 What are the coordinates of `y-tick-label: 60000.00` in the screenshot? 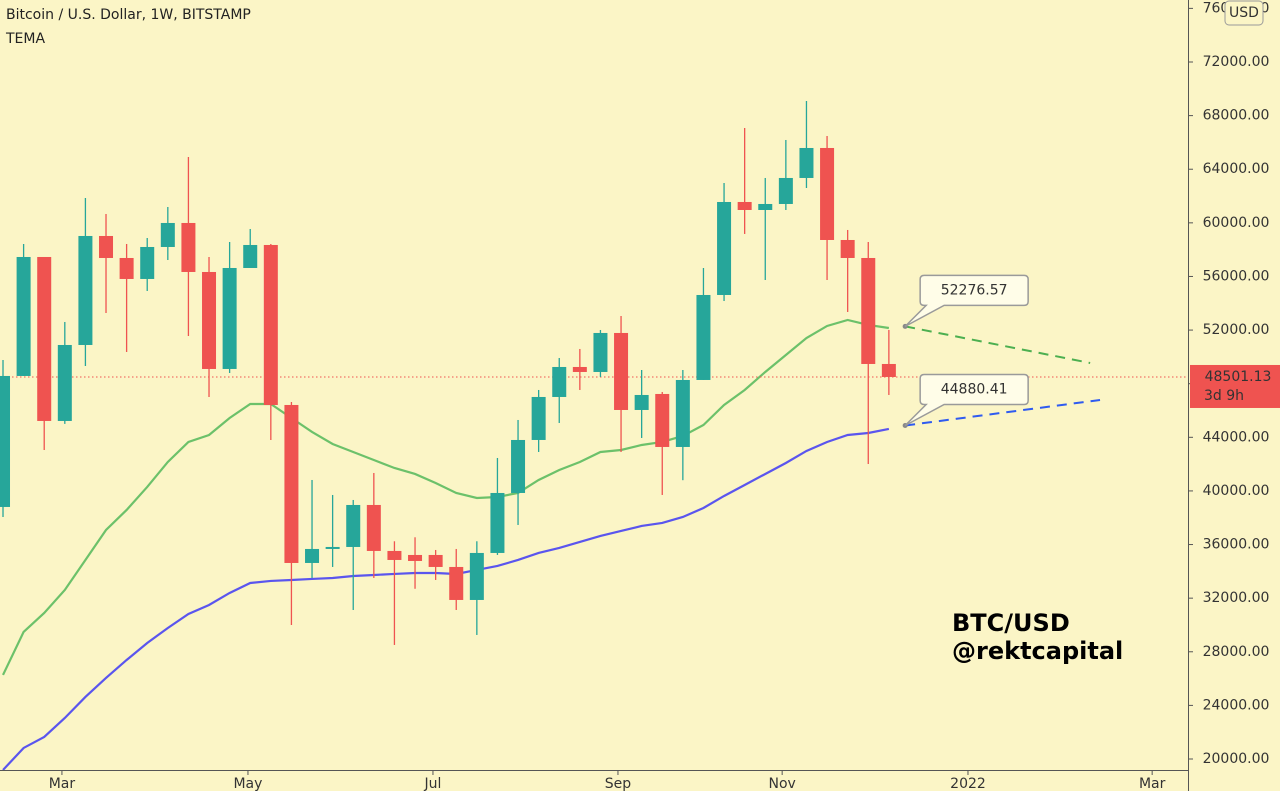 It's located at (1236, 223).